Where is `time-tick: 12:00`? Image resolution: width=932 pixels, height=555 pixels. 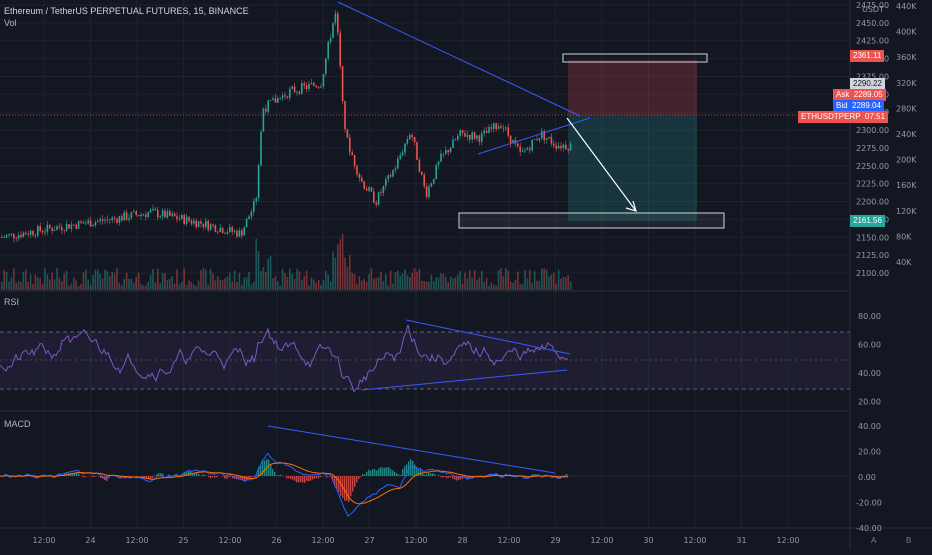 time-tick: 12:00 is located at coordinates (229, 540).